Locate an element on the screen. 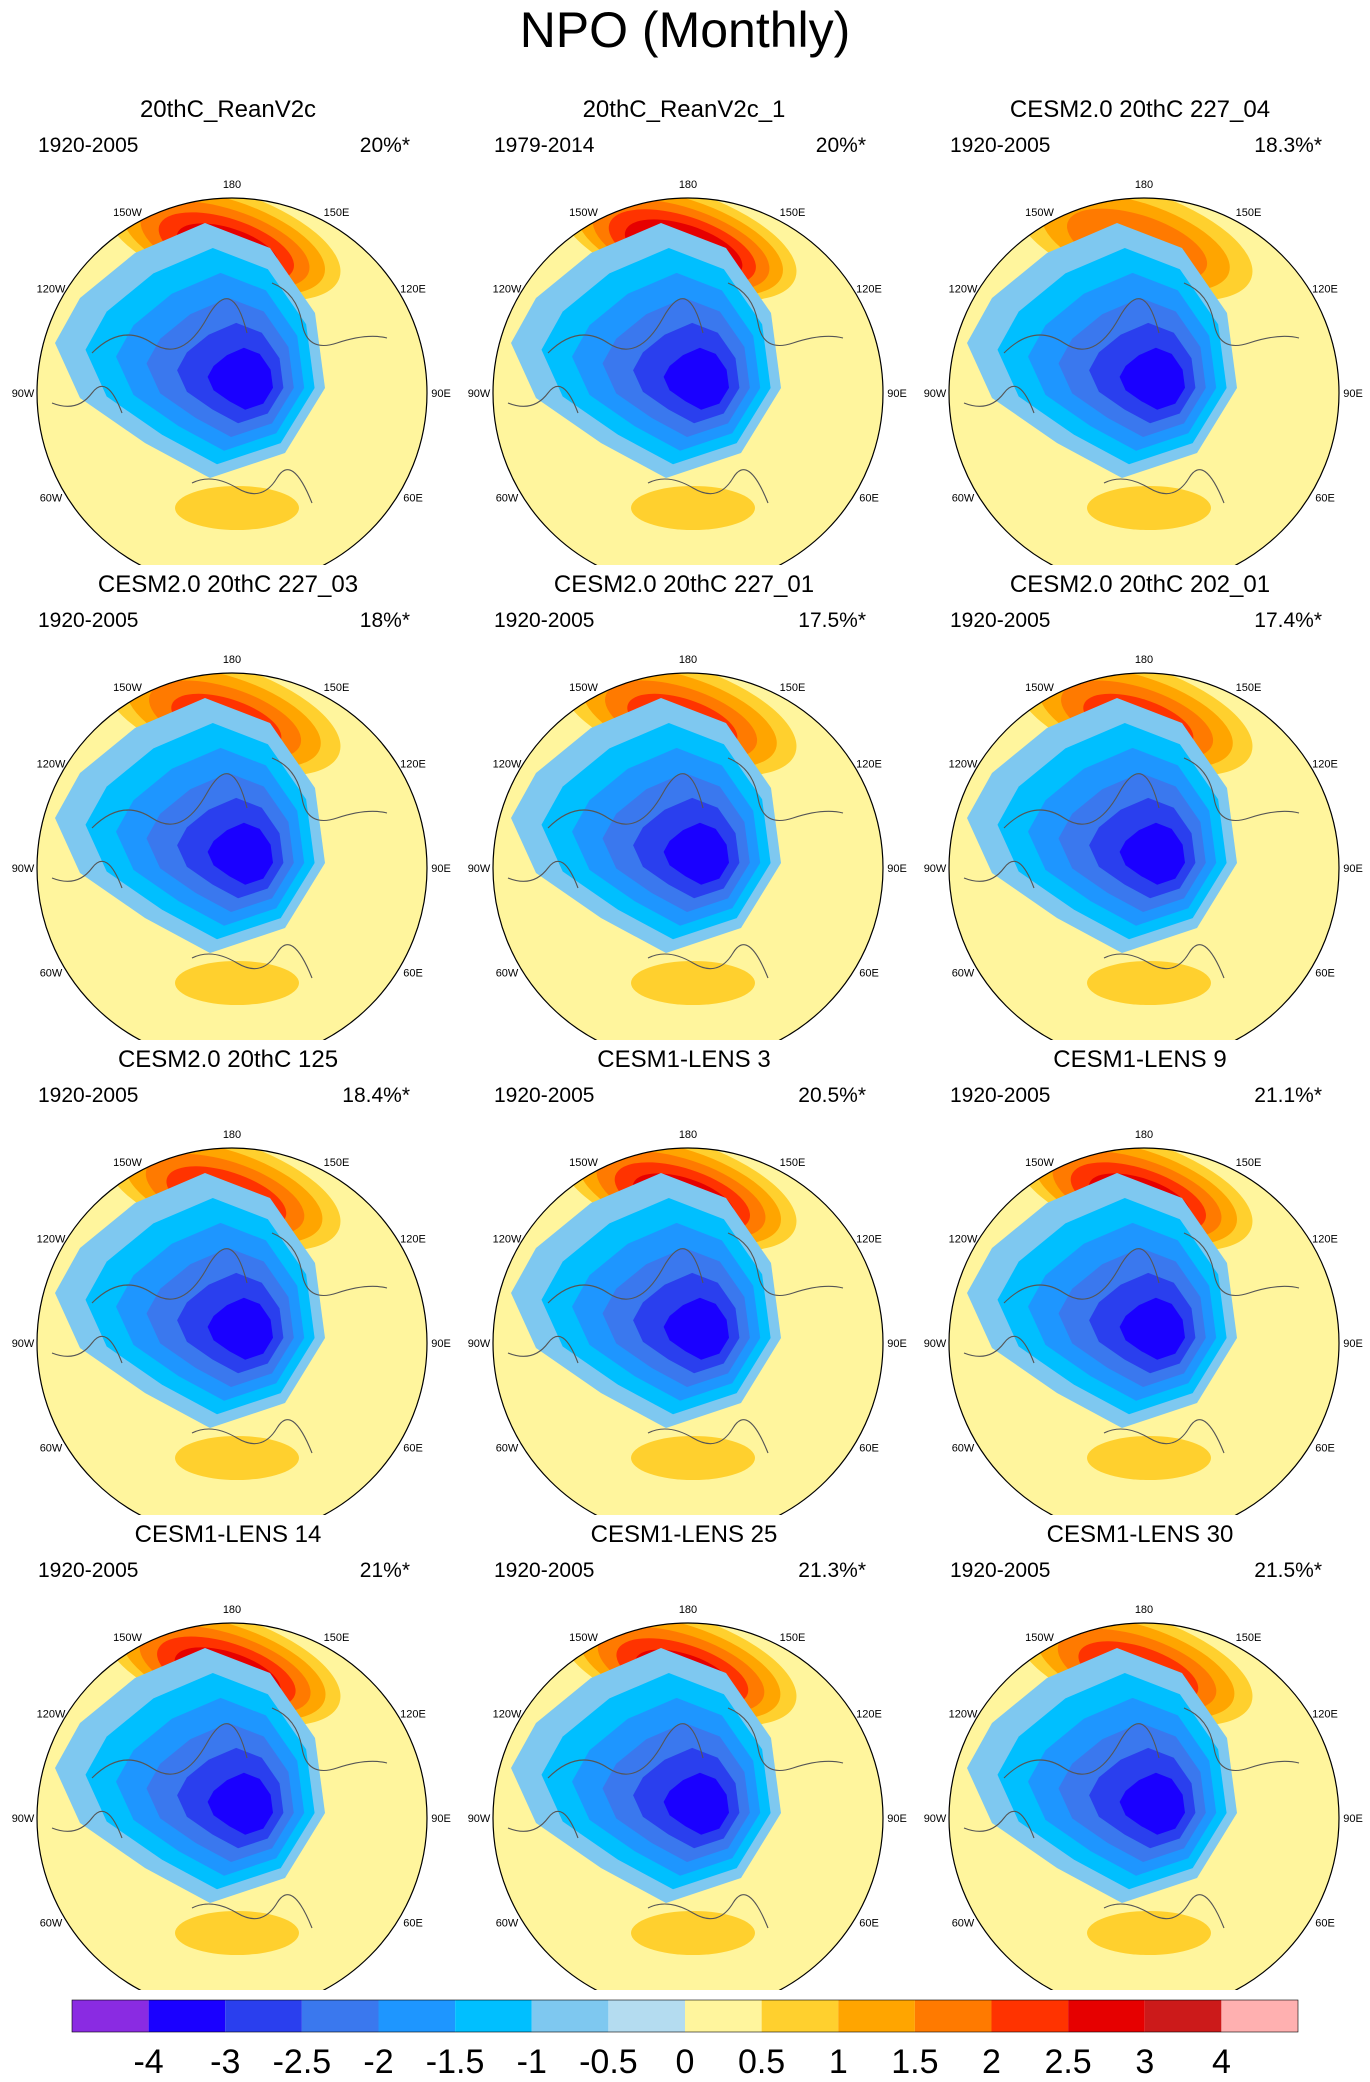 This screenshot has width=1370, height=2082. colorbar-label: -1 is located at coordinates (532, 2062).